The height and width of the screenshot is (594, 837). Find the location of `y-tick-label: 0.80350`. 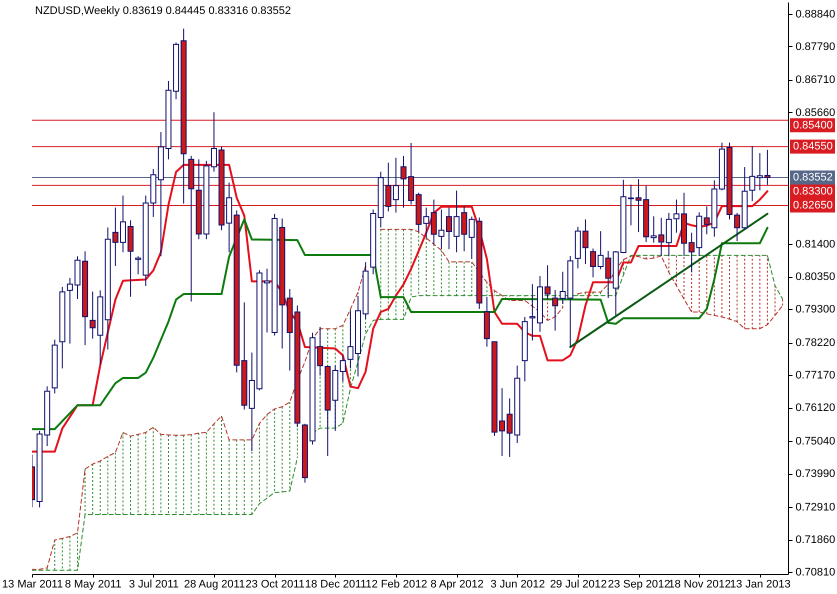

y-tick-label: 0.80350 is located at coordinates (816, 277).